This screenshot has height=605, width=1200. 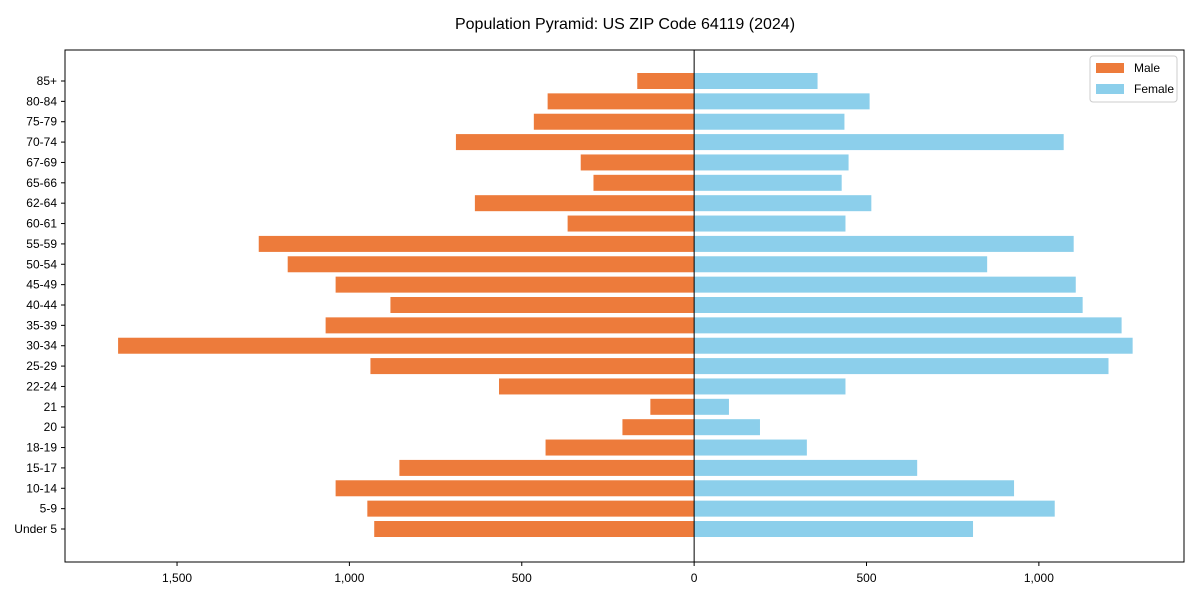 What do you see at coordinates (41, 366) in the screenshot?
I see `y-tick-label: 25-29` at bounding box center [41, 366].